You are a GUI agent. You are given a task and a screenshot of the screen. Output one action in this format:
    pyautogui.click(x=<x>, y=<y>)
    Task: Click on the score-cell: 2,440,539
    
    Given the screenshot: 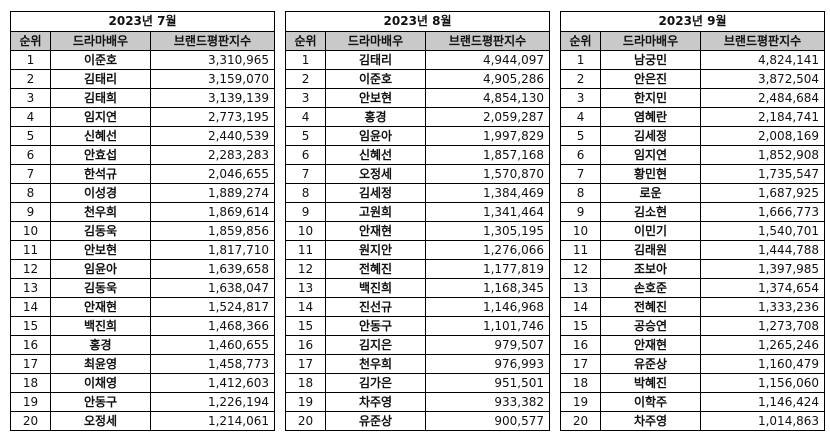 What is the action you would take?
    pyautogui.click(x=212, y=136)
    